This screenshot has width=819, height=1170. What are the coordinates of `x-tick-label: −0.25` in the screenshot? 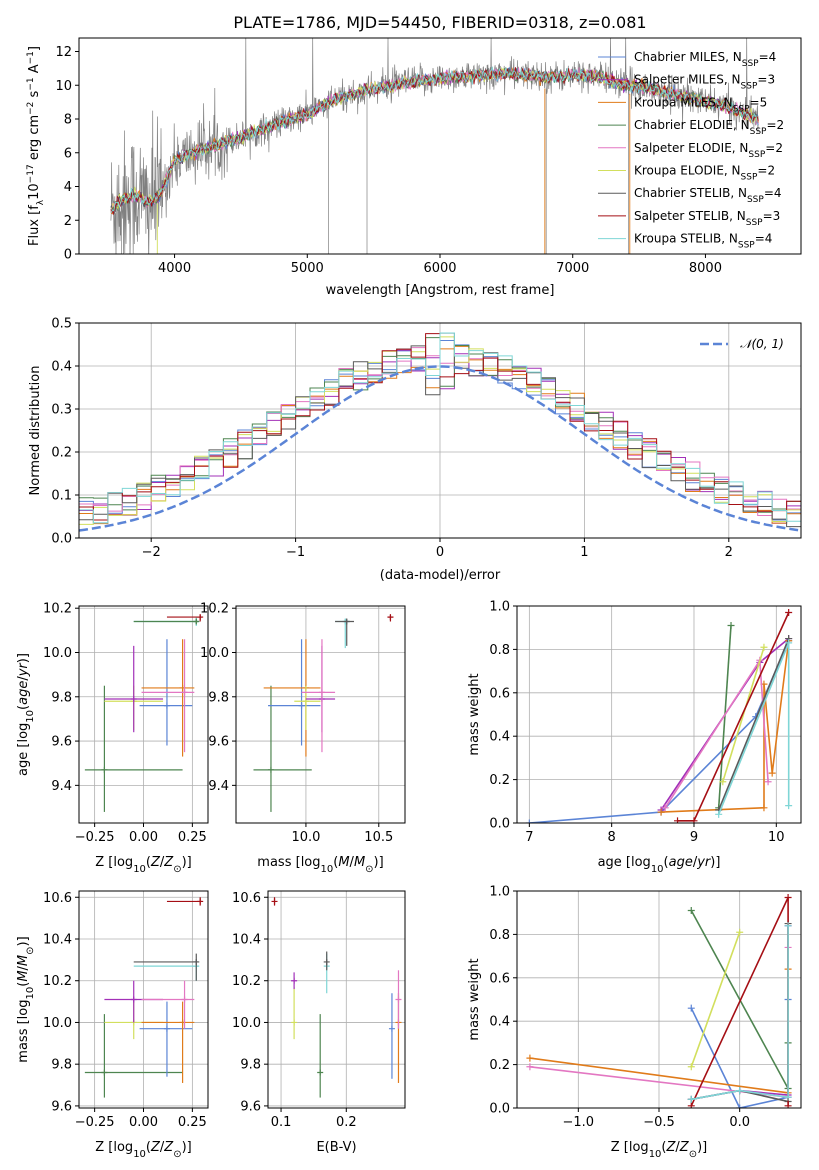 It's located at (95, 1122).